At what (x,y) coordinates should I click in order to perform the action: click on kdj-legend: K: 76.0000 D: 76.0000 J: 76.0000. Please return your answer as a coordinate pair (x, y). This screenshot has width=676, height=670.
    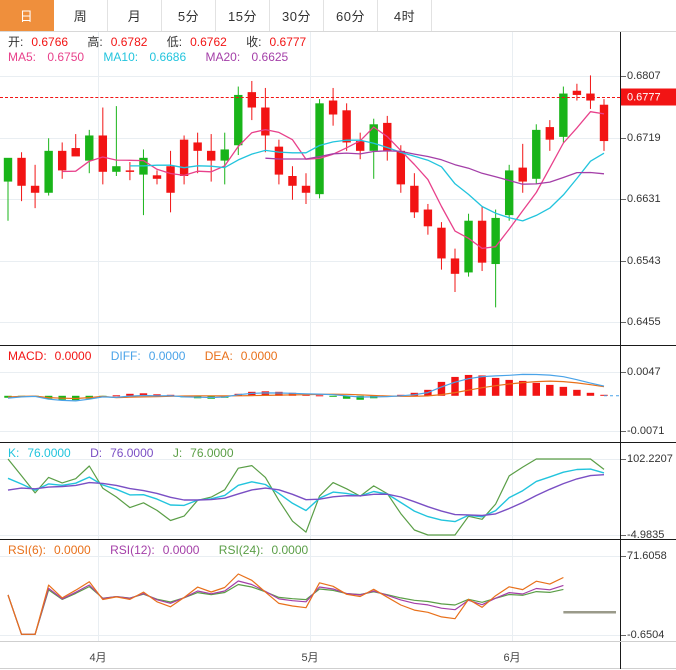
    Looking at the image, I should click on (129, 453).